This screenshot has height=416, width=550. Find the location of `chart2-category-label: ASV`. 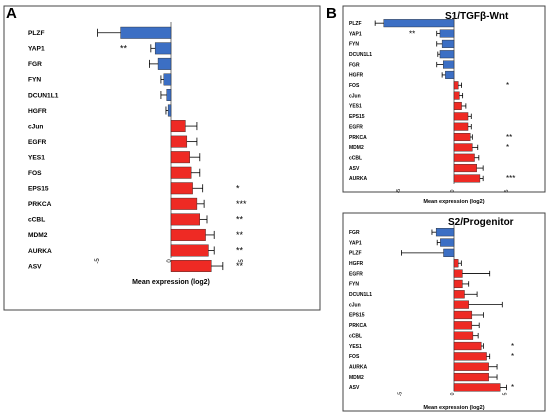

chart2-category-label: ASV is located at coordinates (354, 169).